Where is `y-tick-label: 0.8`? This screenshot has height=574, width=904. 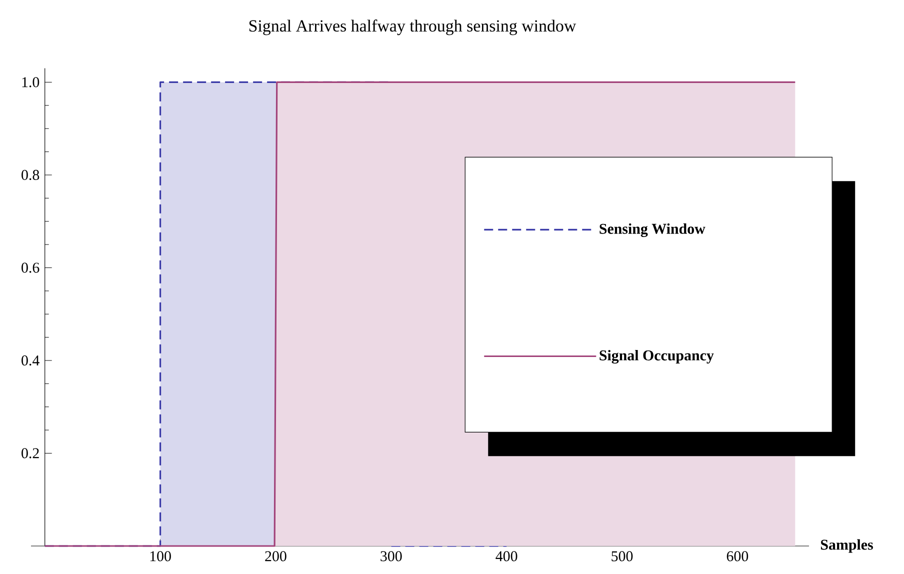
y-tick-label: 0.8 is located at coordinates (31, 175).